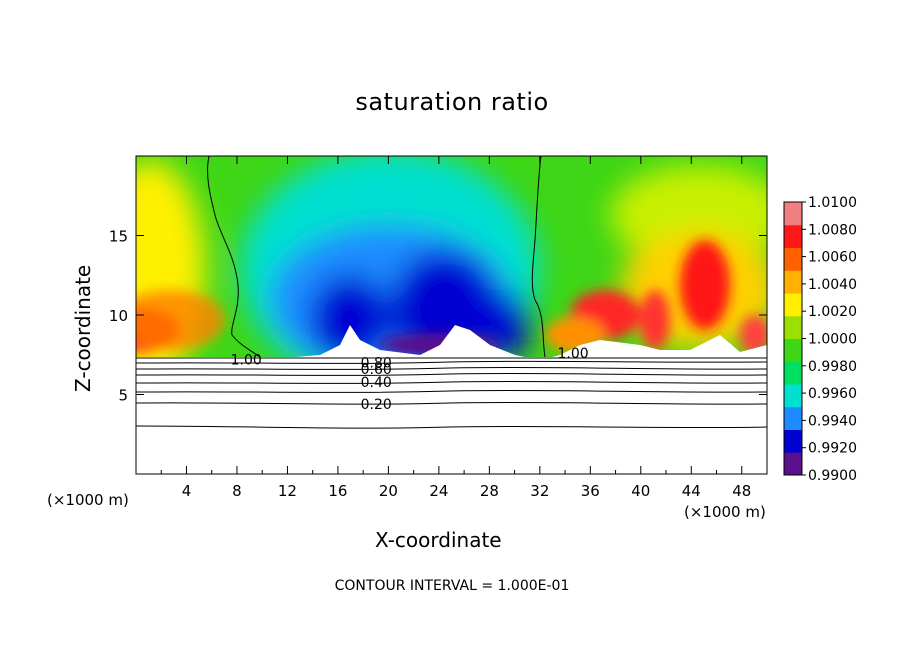  I want to click on x-unit-right: (×1000 m), so click(725, 512).